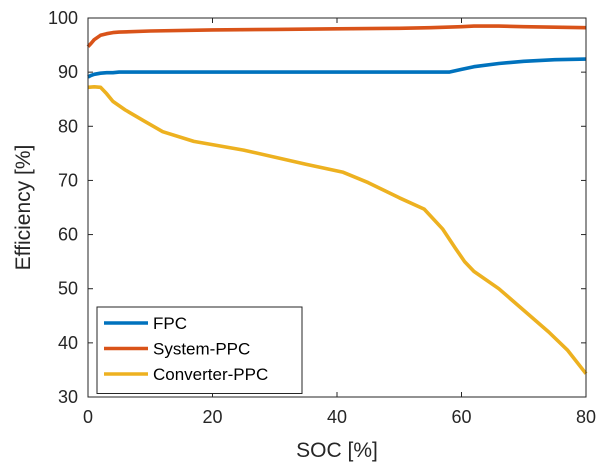 This screenshot has height=464, width=599. What do you see at coordinates (68, 235) in the screenshot?
I see `y-tick-label: 60` at bounding box center [68, 235].